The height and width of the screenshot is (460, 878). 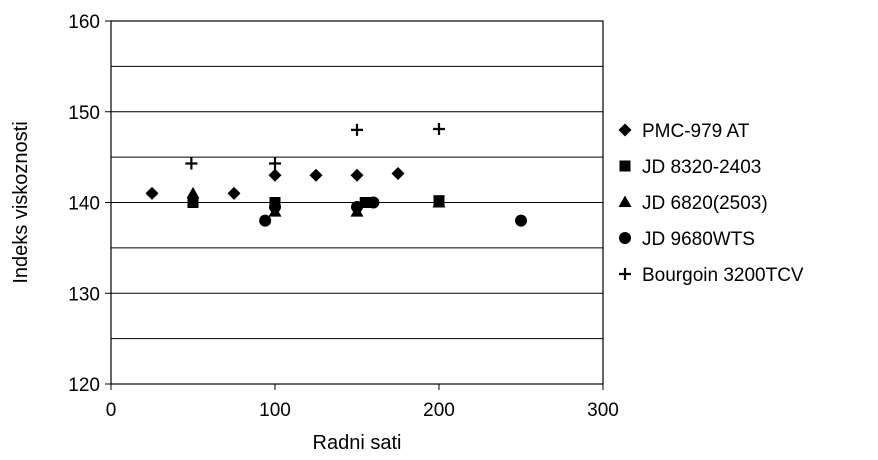 I want to click on data-points, so click(x=336, y=174).